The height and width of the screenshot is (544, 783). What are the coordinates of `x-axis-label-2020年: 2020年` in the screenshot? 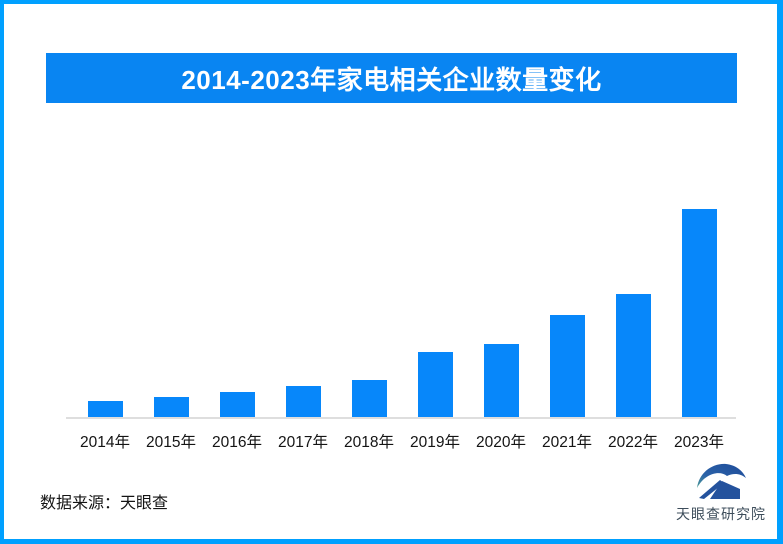 It's located at (501, 442).